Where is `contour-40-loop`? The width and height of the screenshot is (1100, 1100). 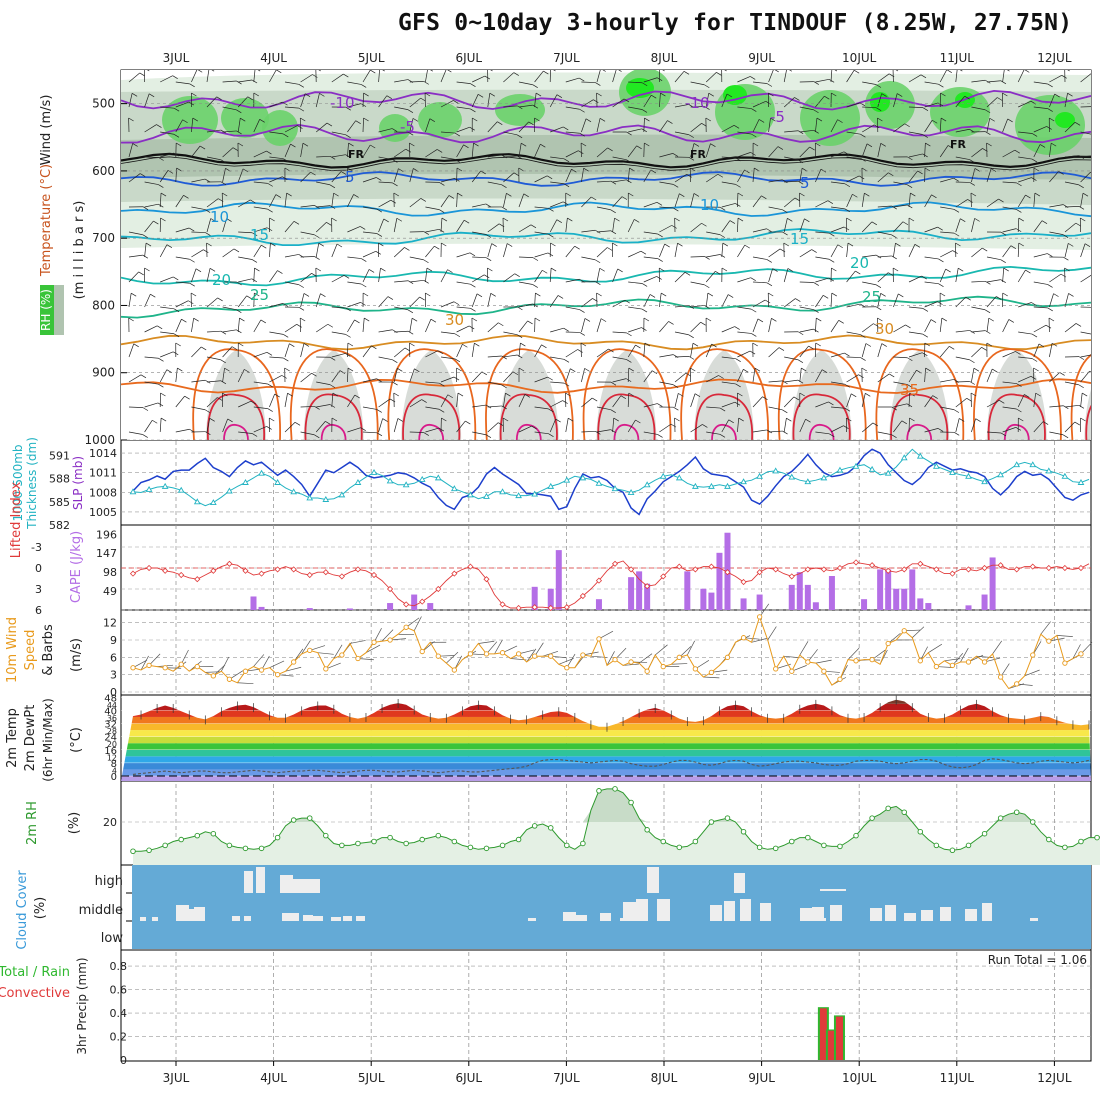 contour-40-loop is located at coordinates (821, 416).